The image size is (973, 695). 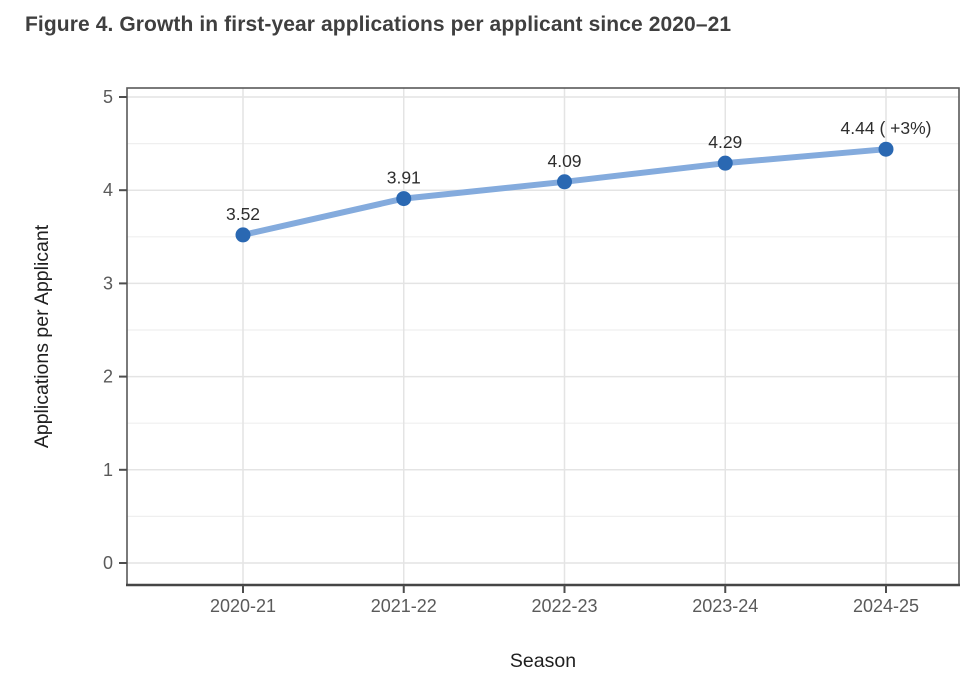 I want to click on y-tick-label: 5, so click(x=108, y=97).